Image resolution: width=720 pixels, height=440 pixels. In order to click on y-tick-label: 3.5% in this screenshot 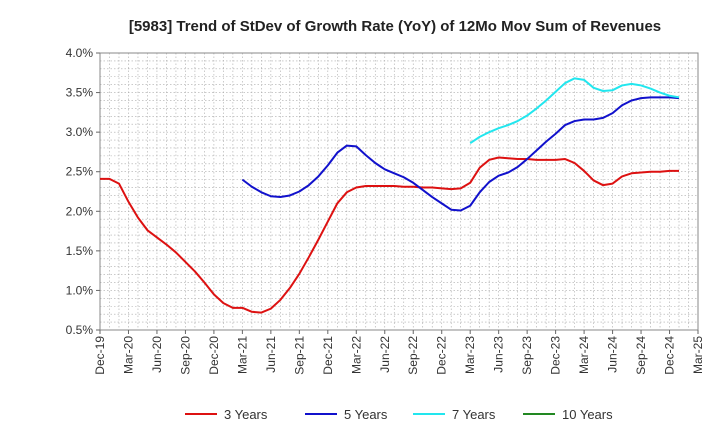, I will do `click(80, 93)`.